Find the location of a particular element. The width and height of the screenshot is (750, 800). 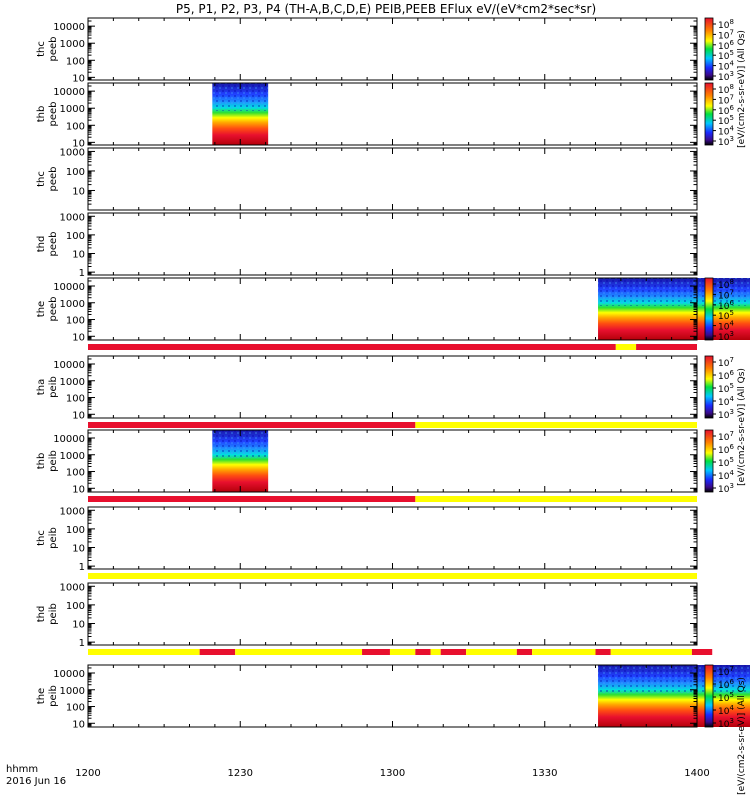

x-tick-label: 1230 is located at coordinates (240, 773).